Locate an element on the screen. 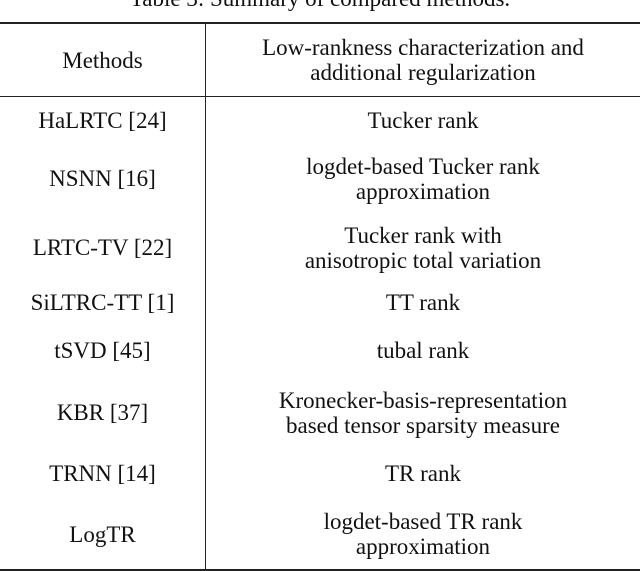 This screenshot has height=571, width=640. description-line: TT rank is located at coordinates (423, 302).